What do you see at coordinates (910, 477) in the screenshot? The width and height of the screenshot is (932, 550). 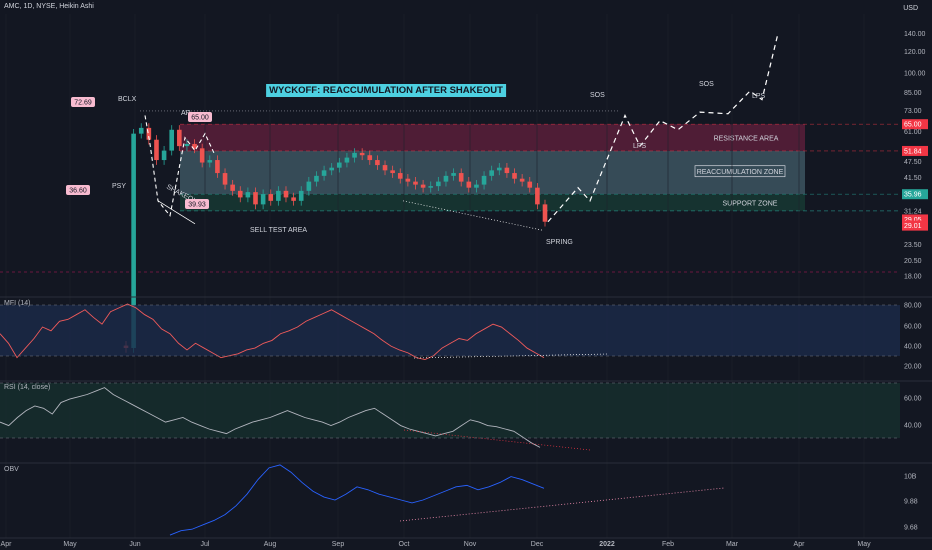 I see `obv-y-tick: 10B` at bounding box center [910, 477].